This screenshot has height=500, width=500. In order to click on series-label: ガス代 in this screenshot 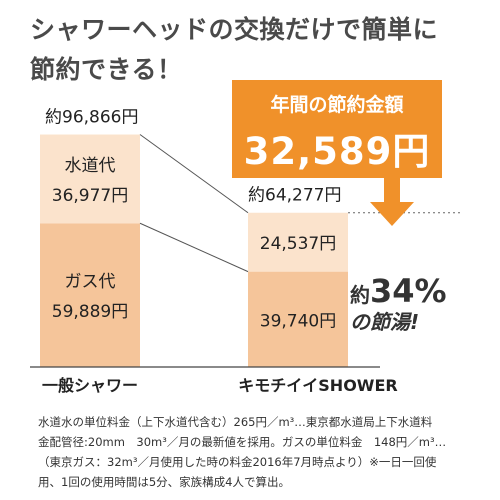, I will do `click(90, 282)`.